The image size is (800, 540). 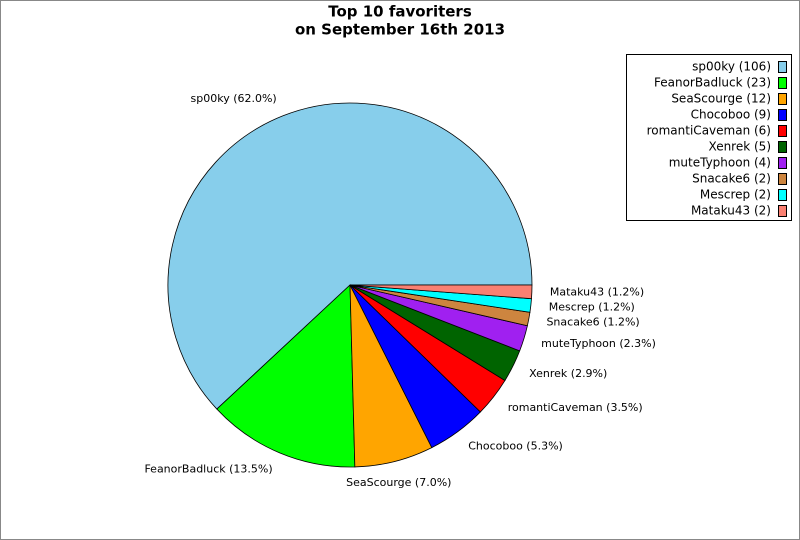 I want to click on legend-label: Mescrep (2), so click(x=735, y=195).